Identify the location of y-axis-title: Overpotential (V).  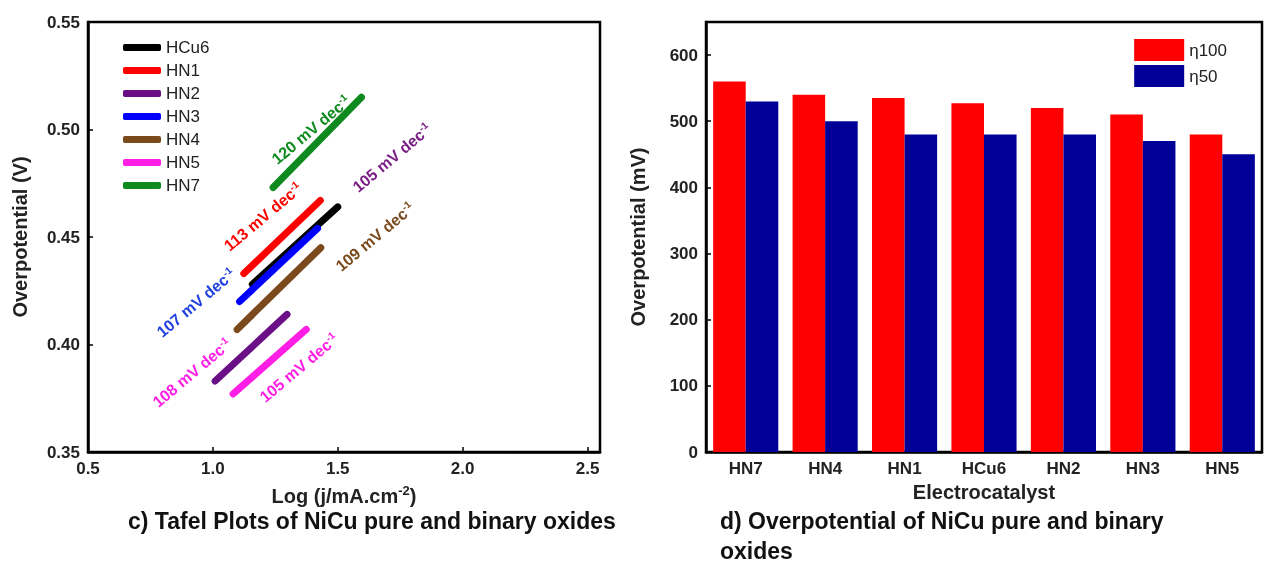
(20, 237).